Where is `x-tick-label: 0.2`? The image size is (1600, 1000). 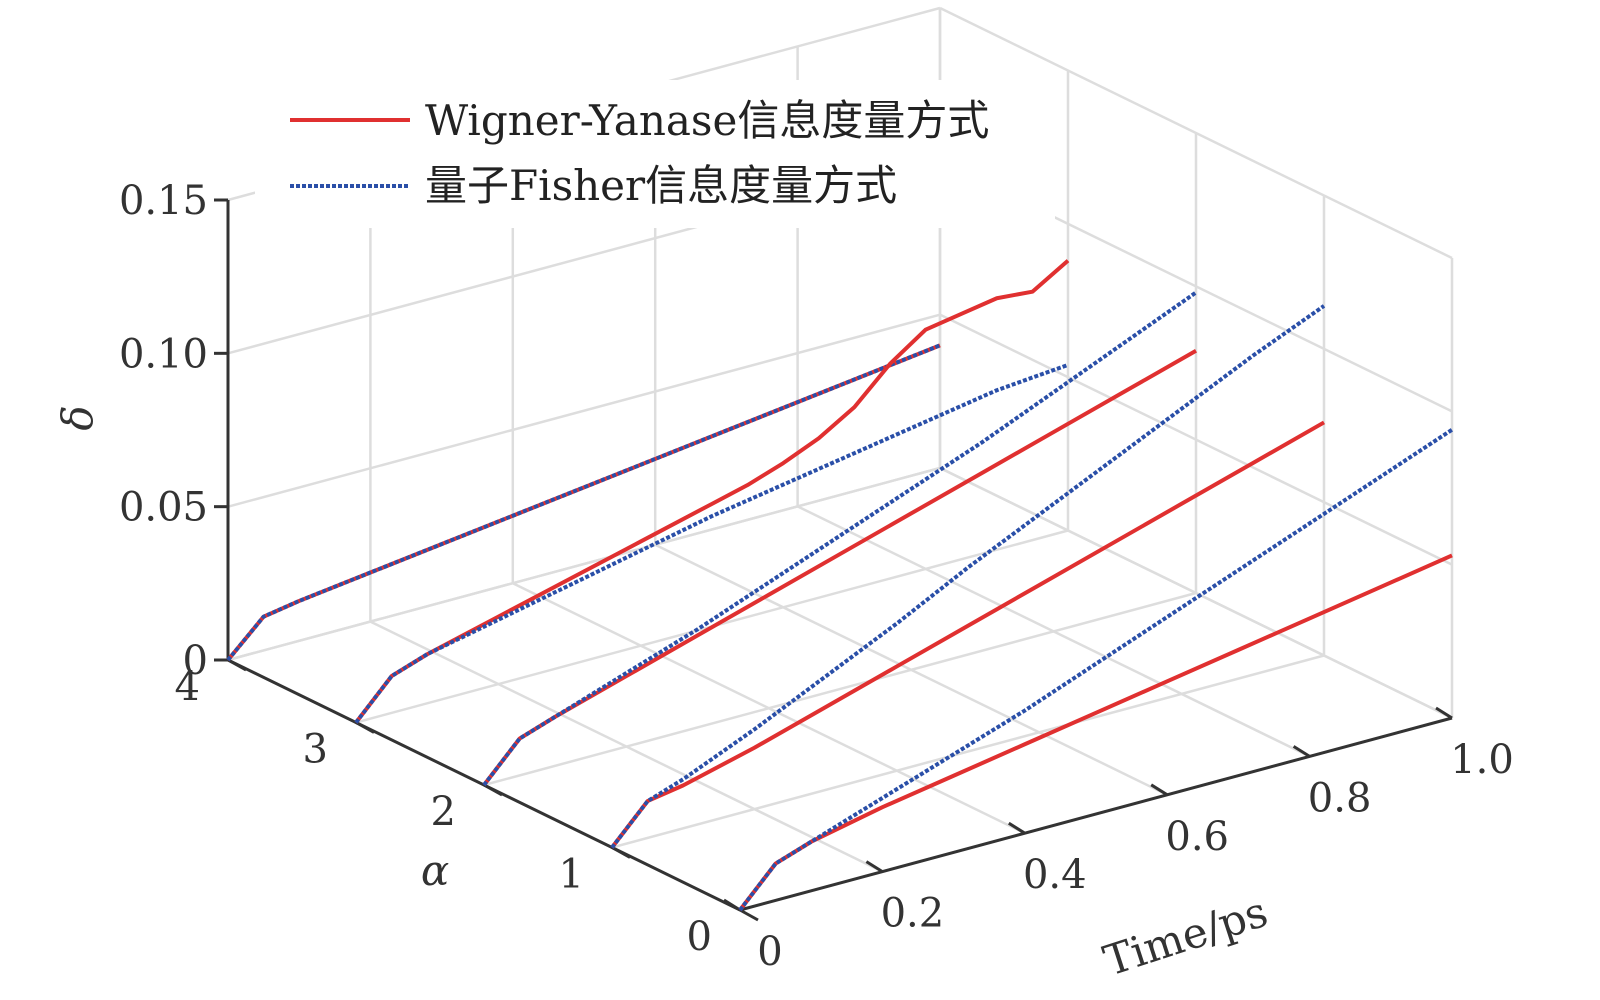 x-tick-label: 0.2 is located at coordinates (913, 914).